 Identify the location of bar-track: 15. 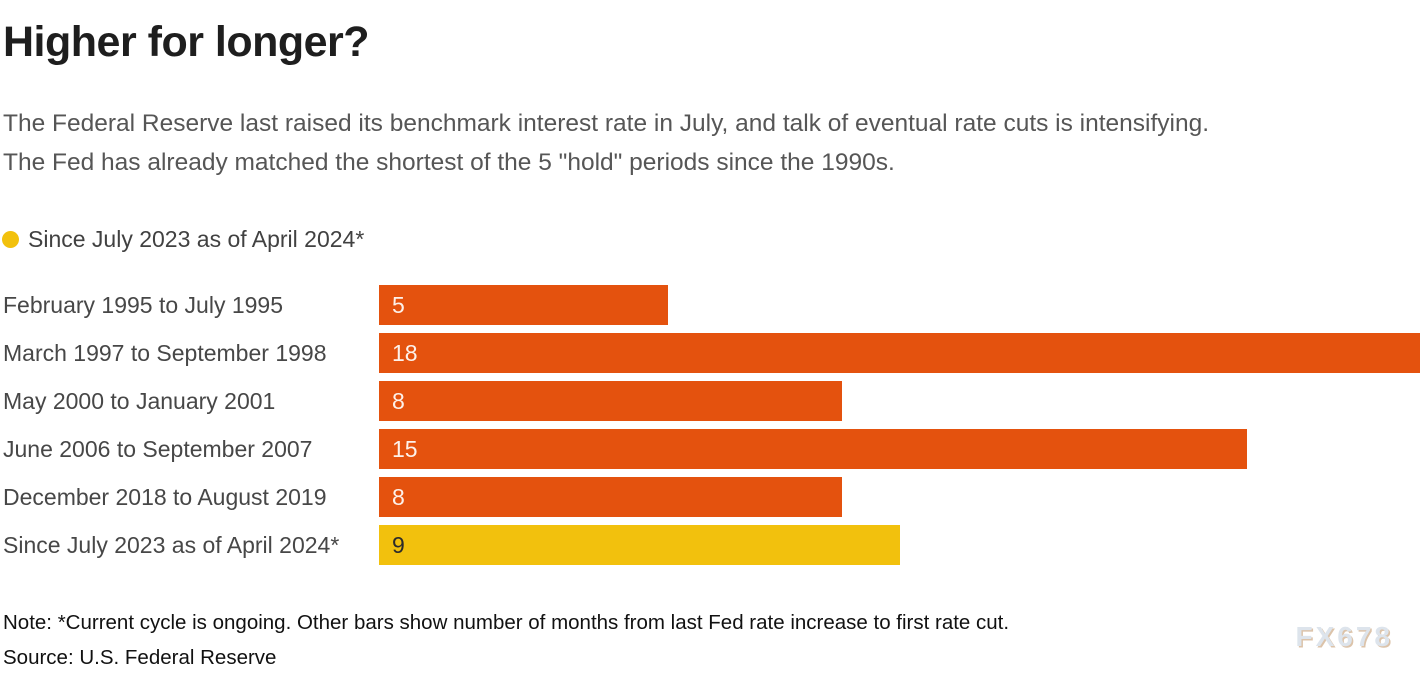
(899, 449).